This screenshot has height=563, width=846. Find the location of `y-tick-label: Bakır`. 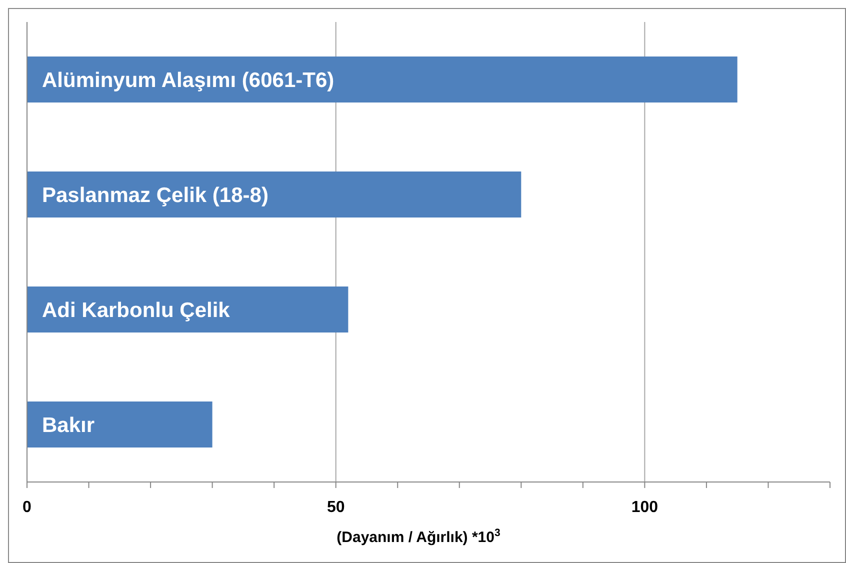

y-tick-label: Bakır is located at coordinates (68, 425).